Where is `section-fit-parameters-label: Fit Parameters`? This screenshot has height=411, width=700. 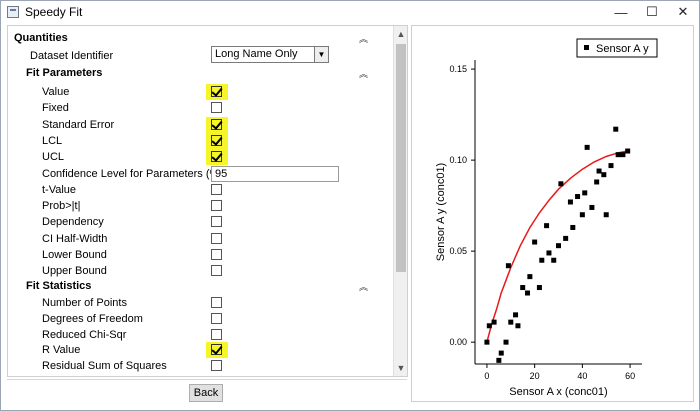 section-fit-parameters-label: Fit Parameters is located at coordinates (64, 73).